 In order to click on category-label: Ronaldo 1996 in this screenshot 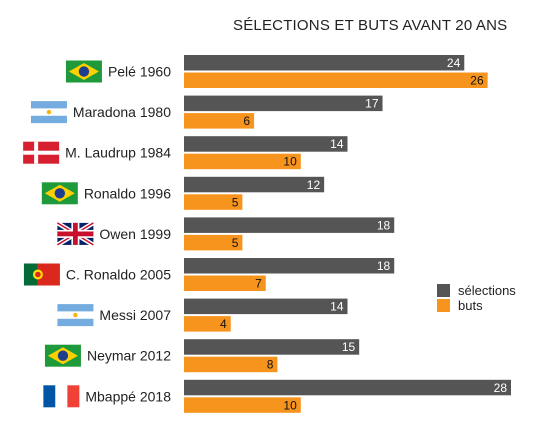, I will do `click(127, 193)`.